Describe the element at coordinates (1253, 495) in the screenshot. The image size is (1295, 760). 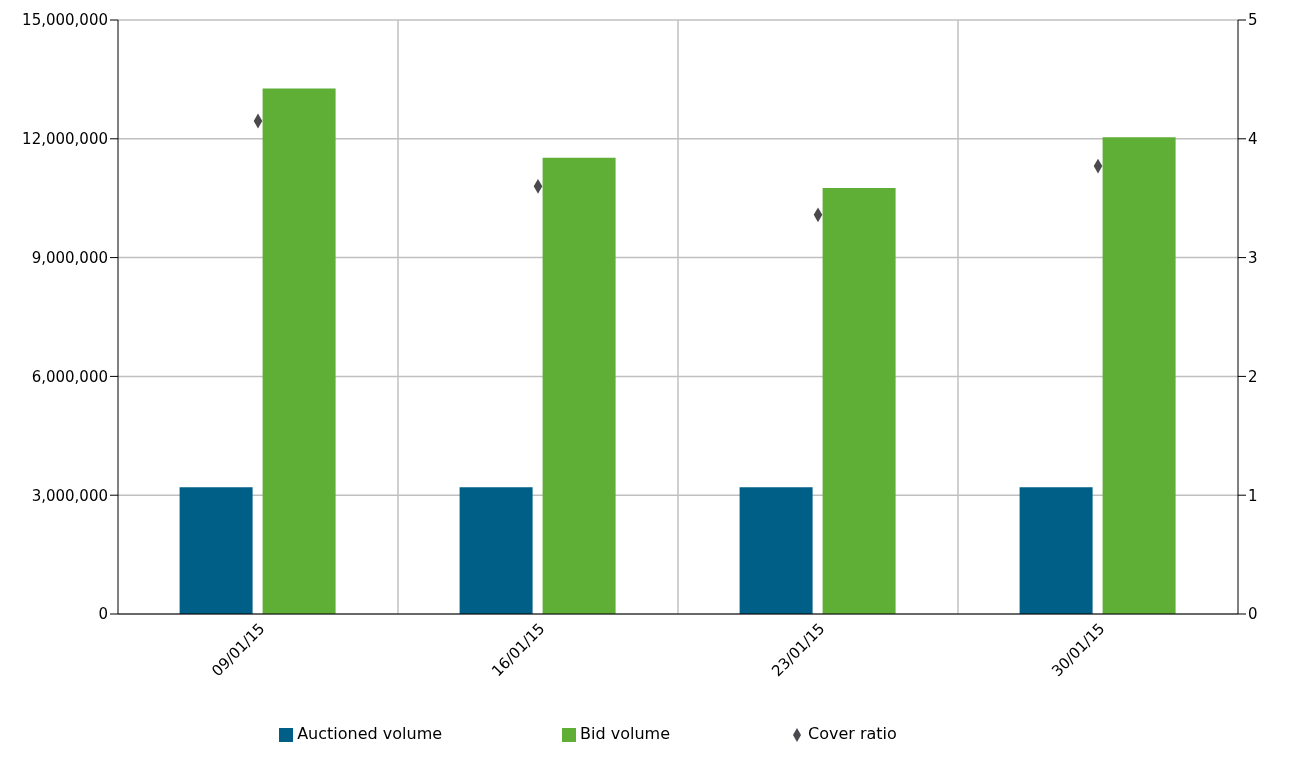
I see `y2-tick-label: 1` at that location.